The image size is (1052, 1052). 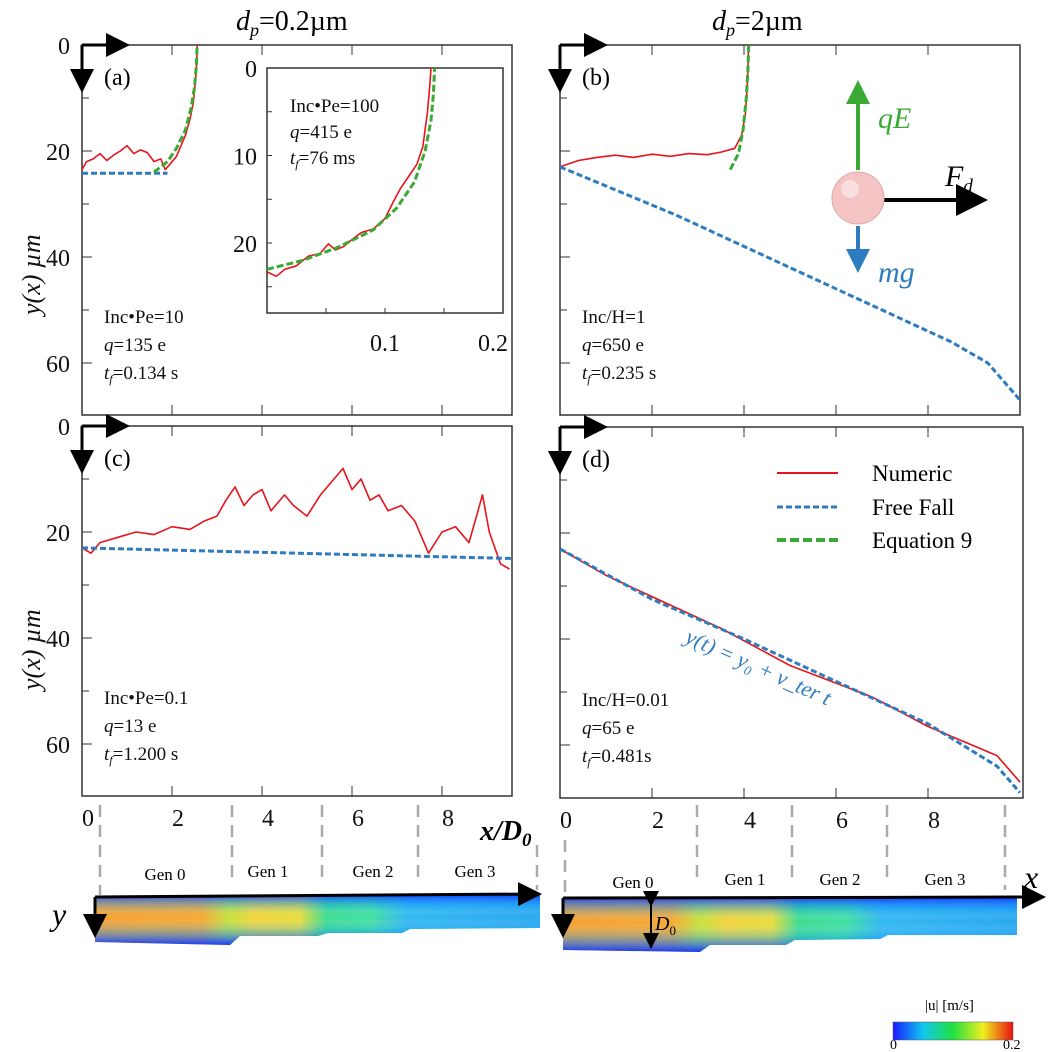 I want to click on generation-separators, so click(x=552, y=850).